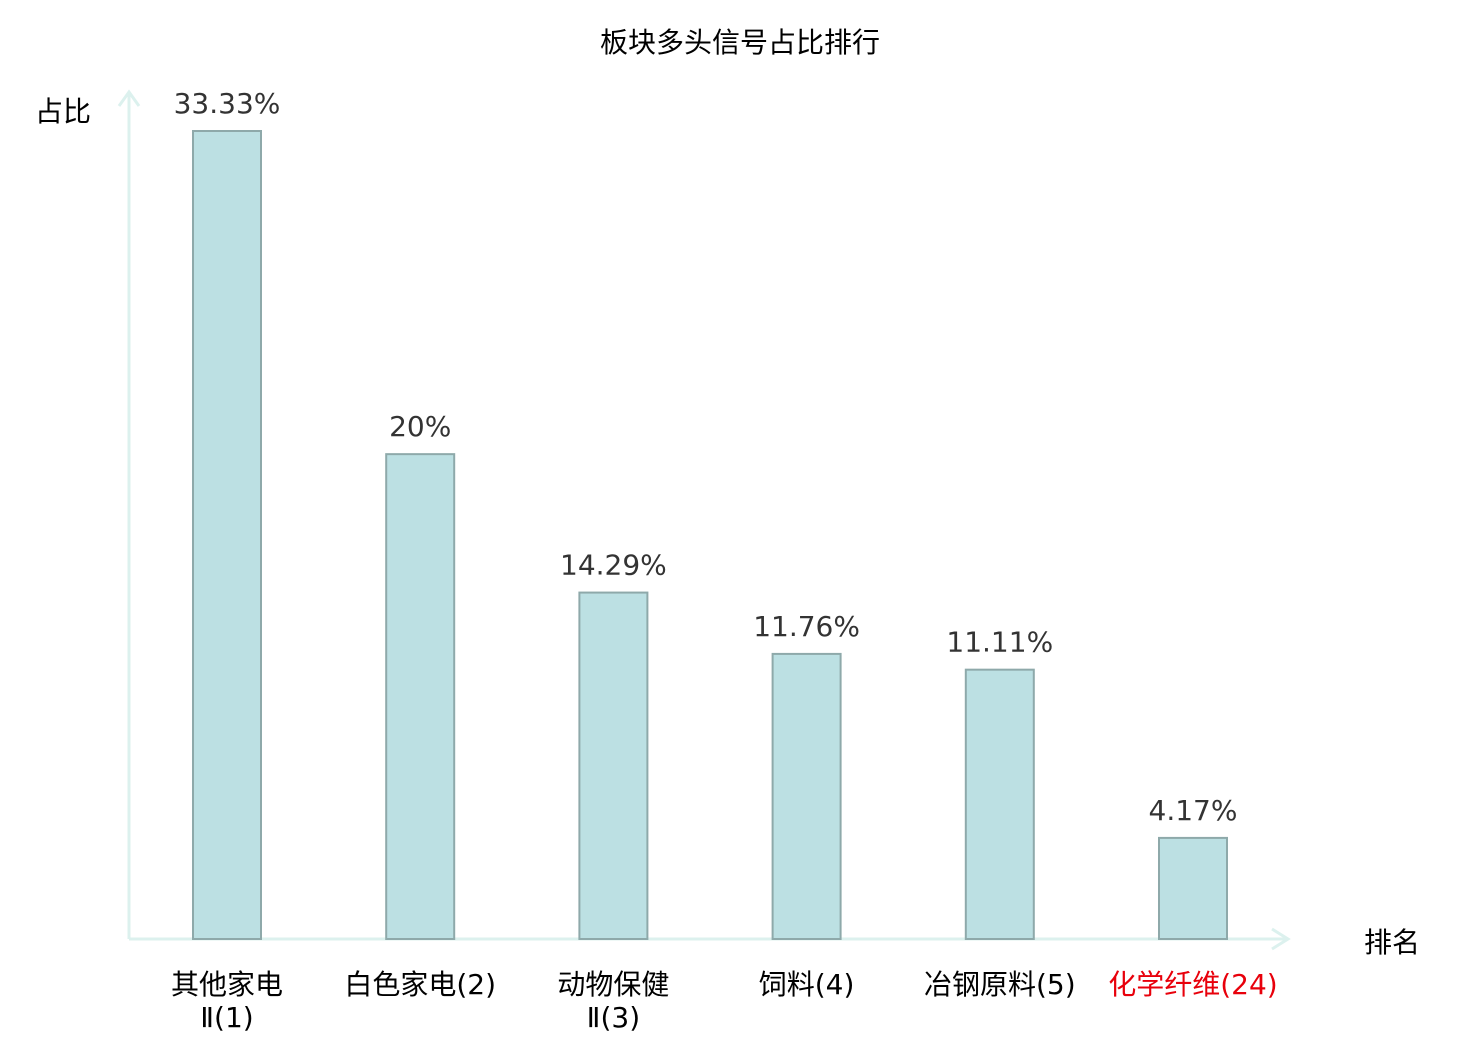  Describe the element at coordinates (420, 984) in the screenshot. I see `category-label: 白色家电(2)` at that location.